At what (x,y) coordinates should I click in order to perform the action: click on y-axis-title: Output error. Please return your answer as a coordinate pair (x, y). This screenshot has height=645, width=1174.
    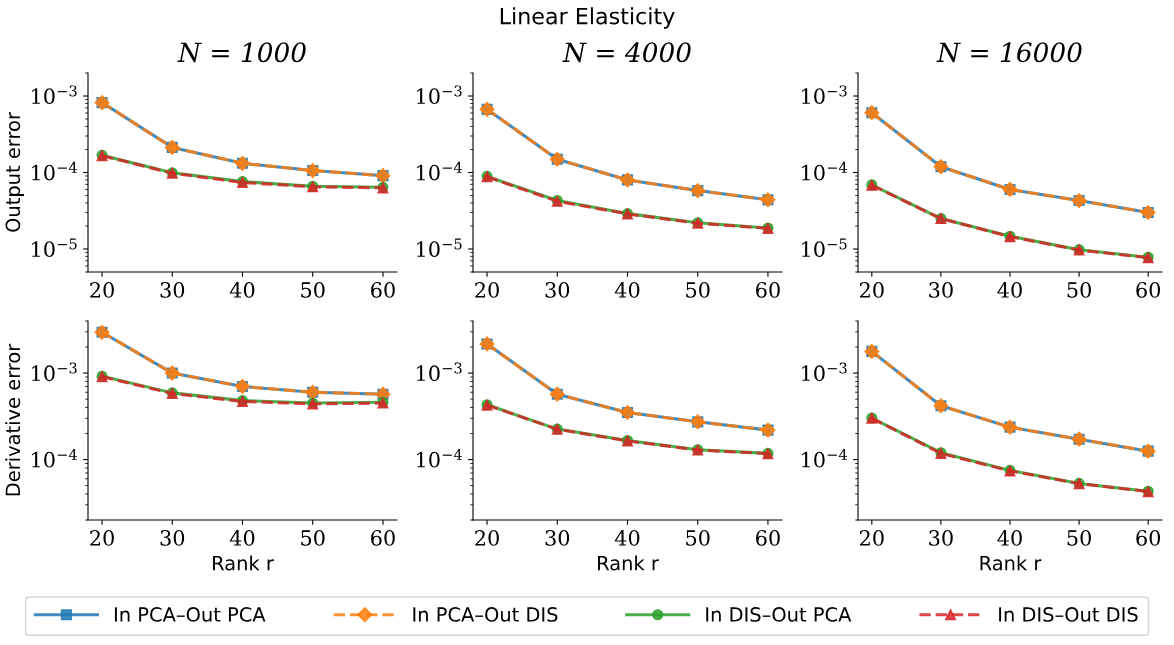
    Looking at the image, I should click on (14, 172).